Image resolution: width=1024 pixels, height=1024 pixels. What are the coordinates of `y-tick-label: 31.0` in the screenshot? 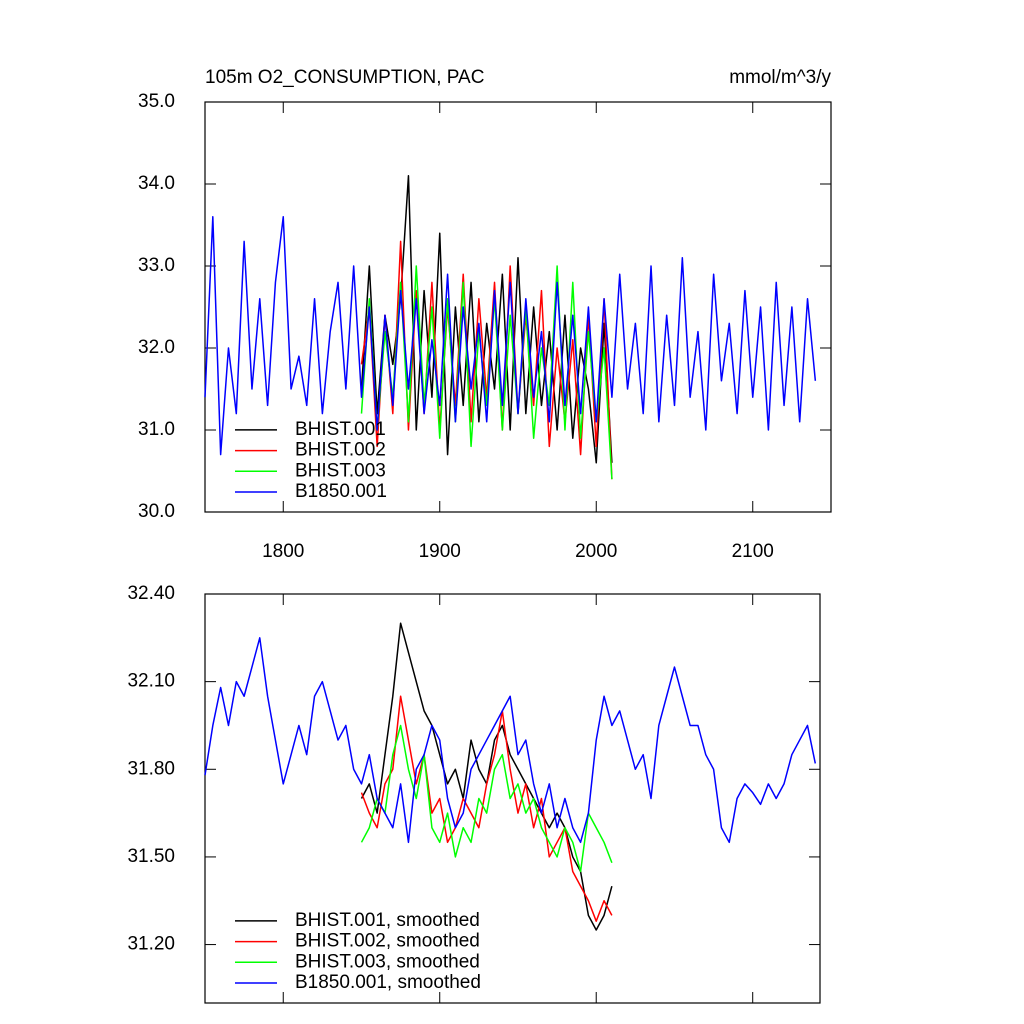 It's located at (156, 429).